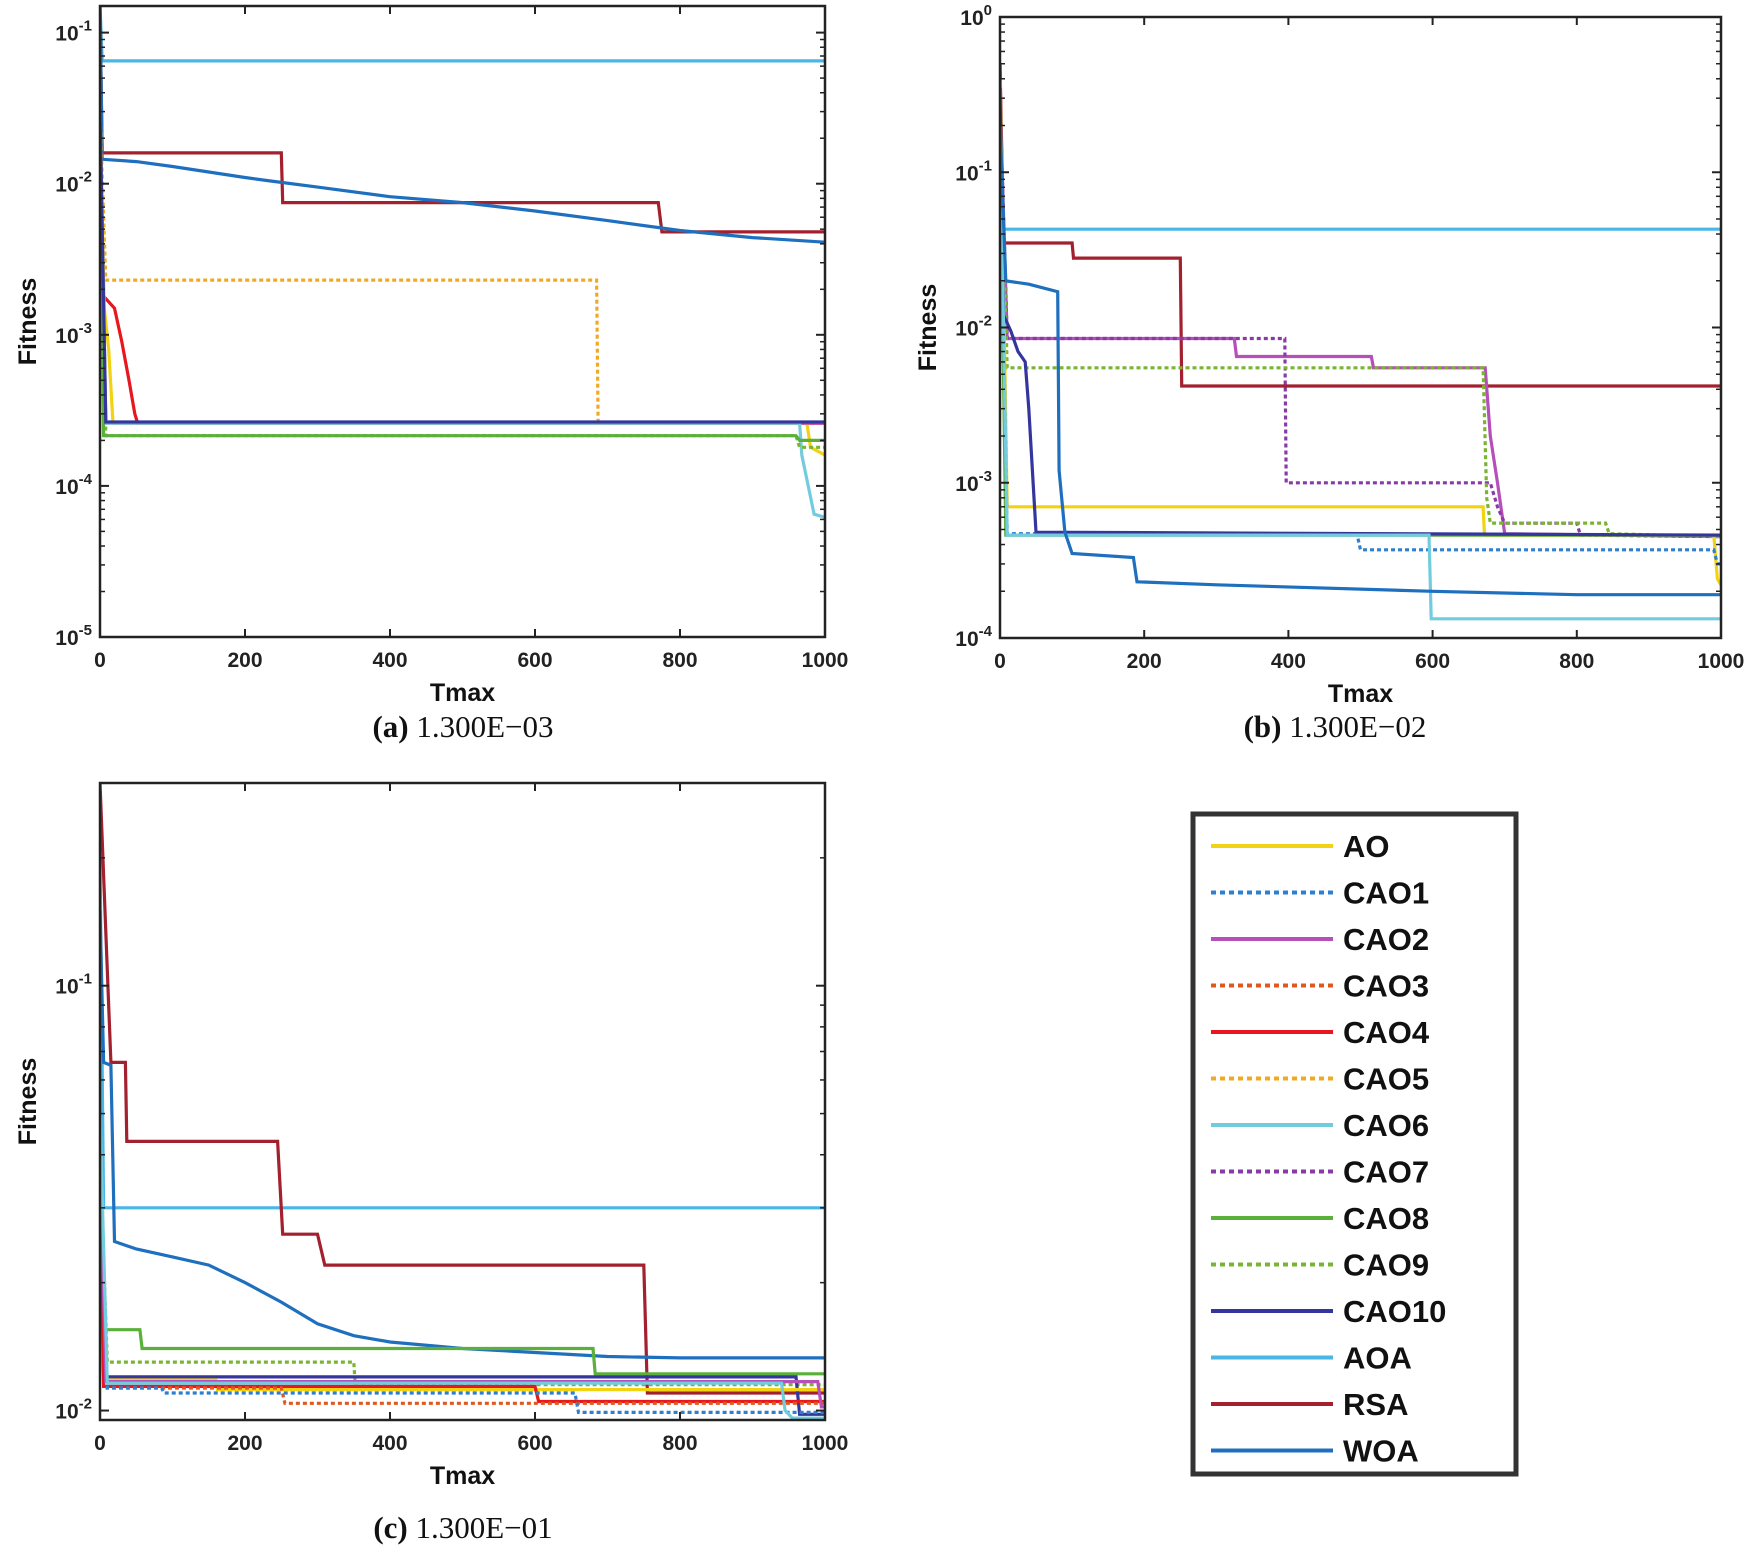  I want to click on legend-label-cao6: CAO6, so click(1386, 1125).